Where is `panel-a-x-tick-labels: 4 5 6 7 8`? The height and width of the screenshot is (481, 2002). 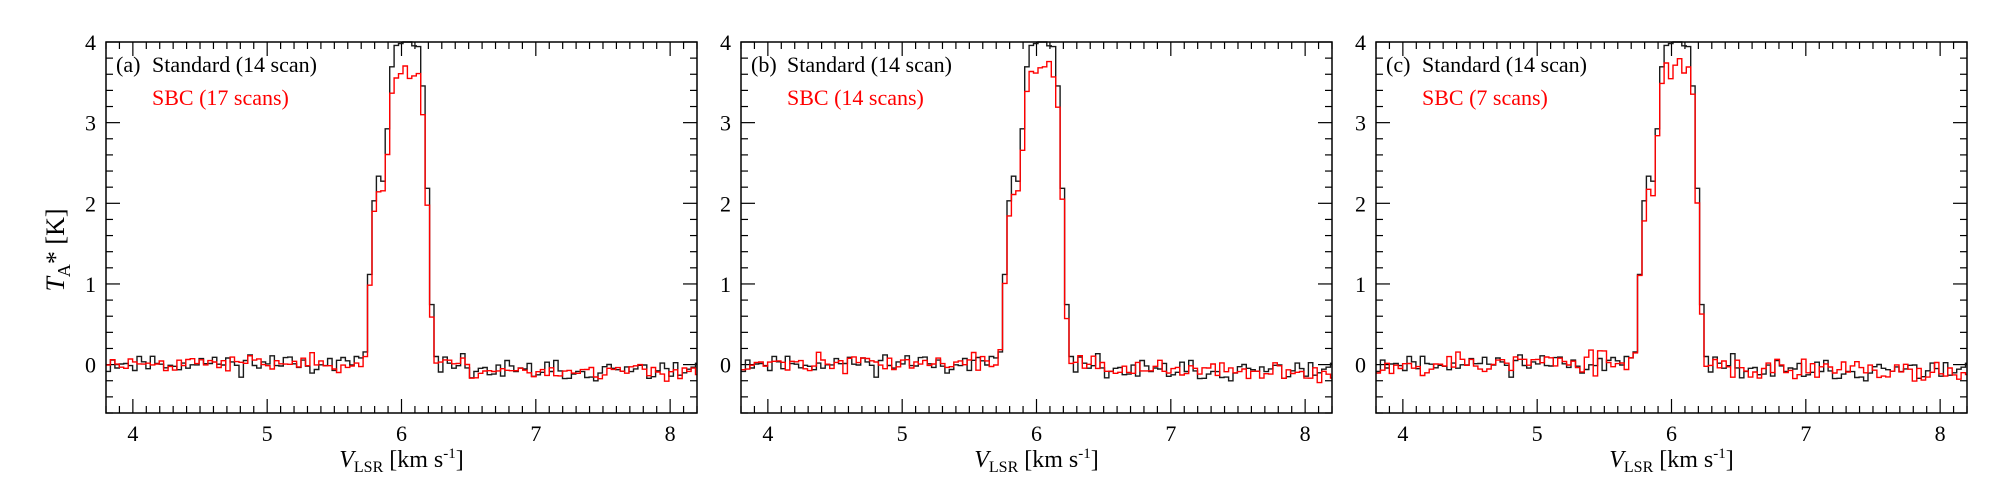
panel-a-x-tick-labels: 4 5 6 7 8 is located at coordinates (401, 433).